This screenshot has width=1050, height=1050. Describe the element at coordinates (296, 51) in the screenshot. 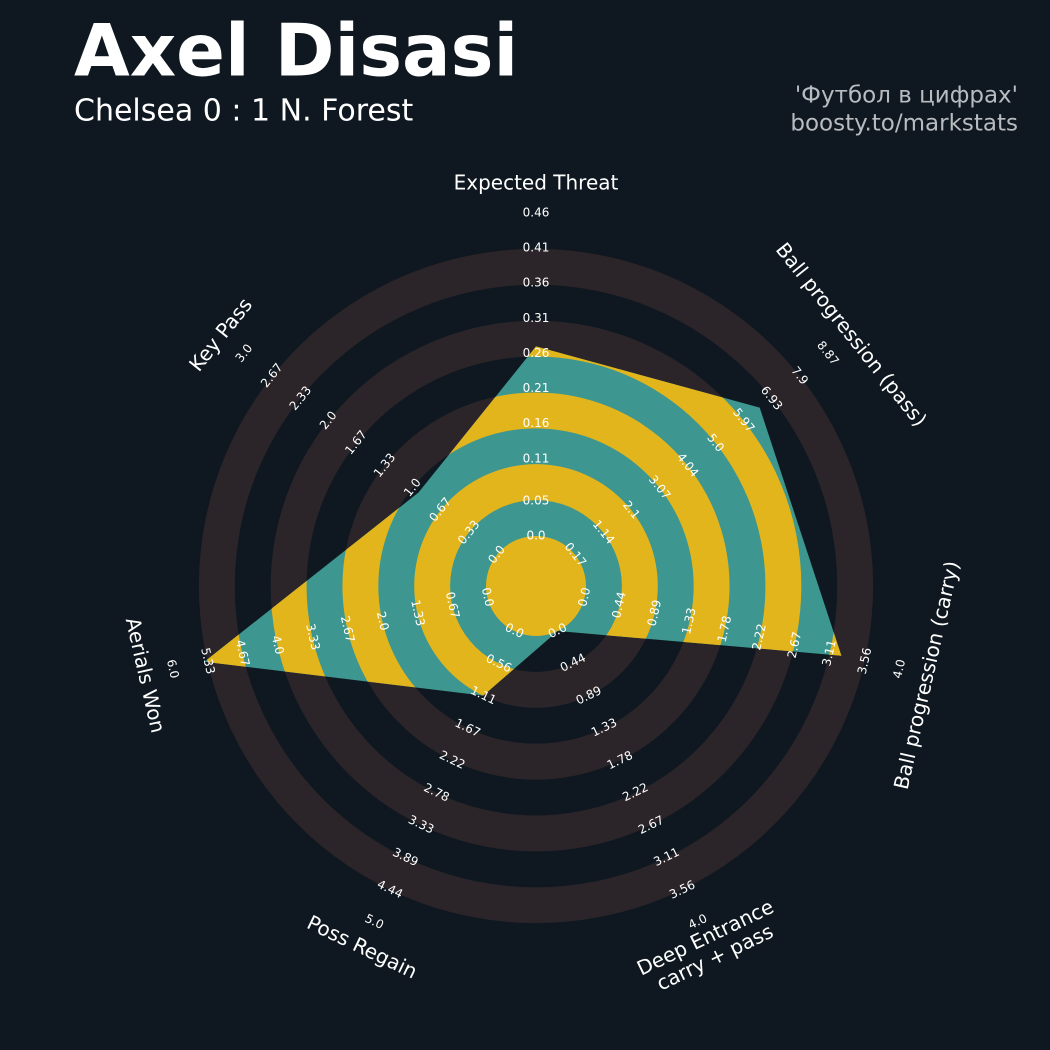

I see `chart-title: Axel Disasi` at that location.